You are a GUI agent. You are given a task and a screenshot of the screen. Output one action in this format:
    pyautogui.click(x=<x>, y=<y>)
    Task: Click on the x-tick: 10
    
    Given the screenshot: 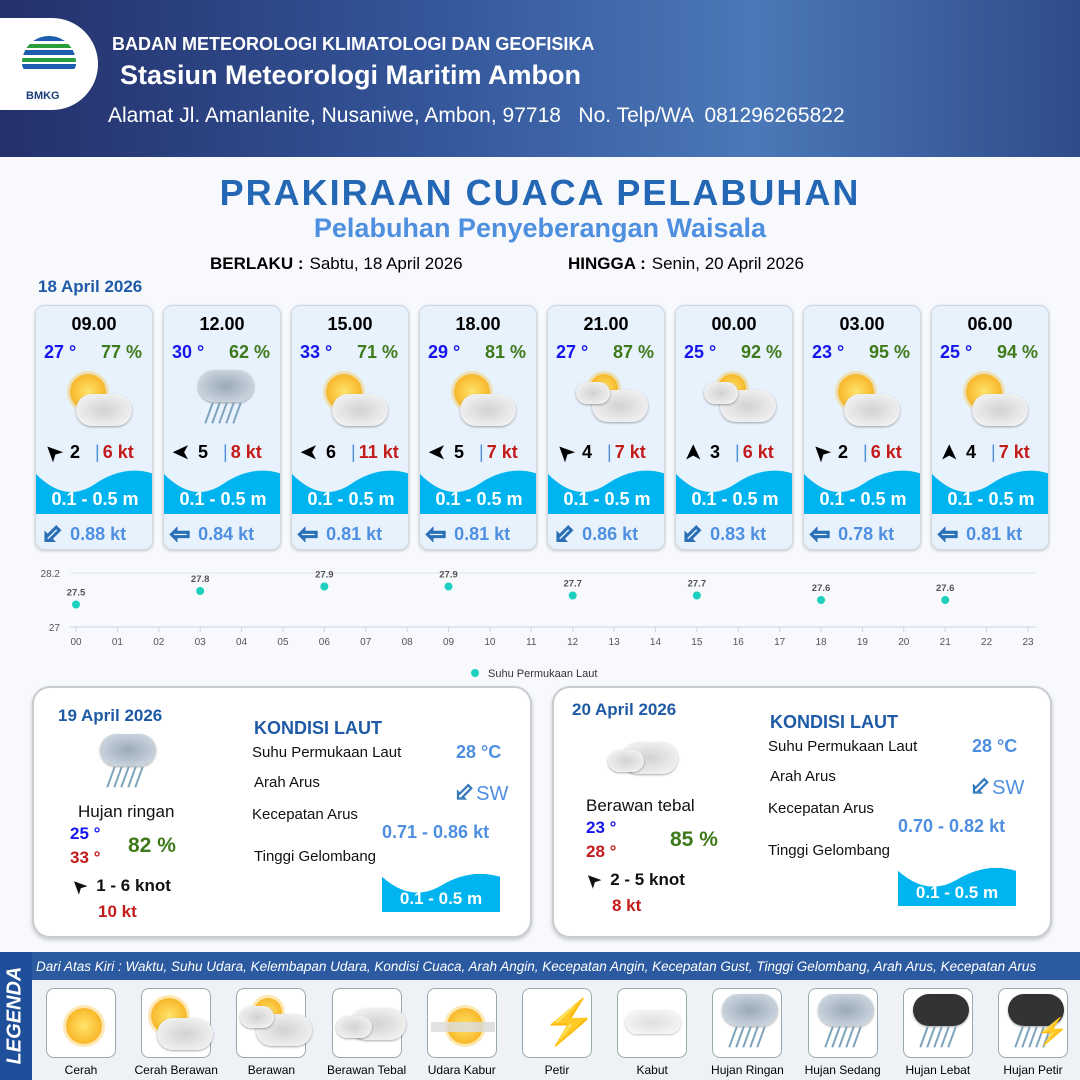 What is the action you would take?
    pyautogui.click(x=490, y=642)
    